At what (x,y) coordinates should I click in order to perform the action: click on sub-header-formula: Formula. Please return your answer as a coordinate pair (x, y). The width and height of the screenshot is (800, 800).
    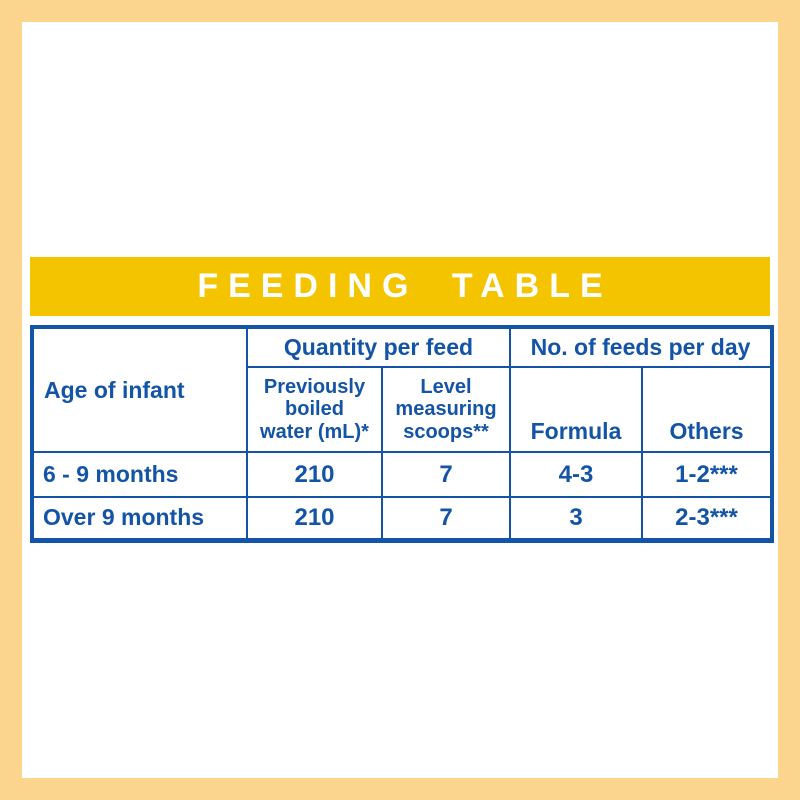
    Looking at the image, I should click on (576, 409).